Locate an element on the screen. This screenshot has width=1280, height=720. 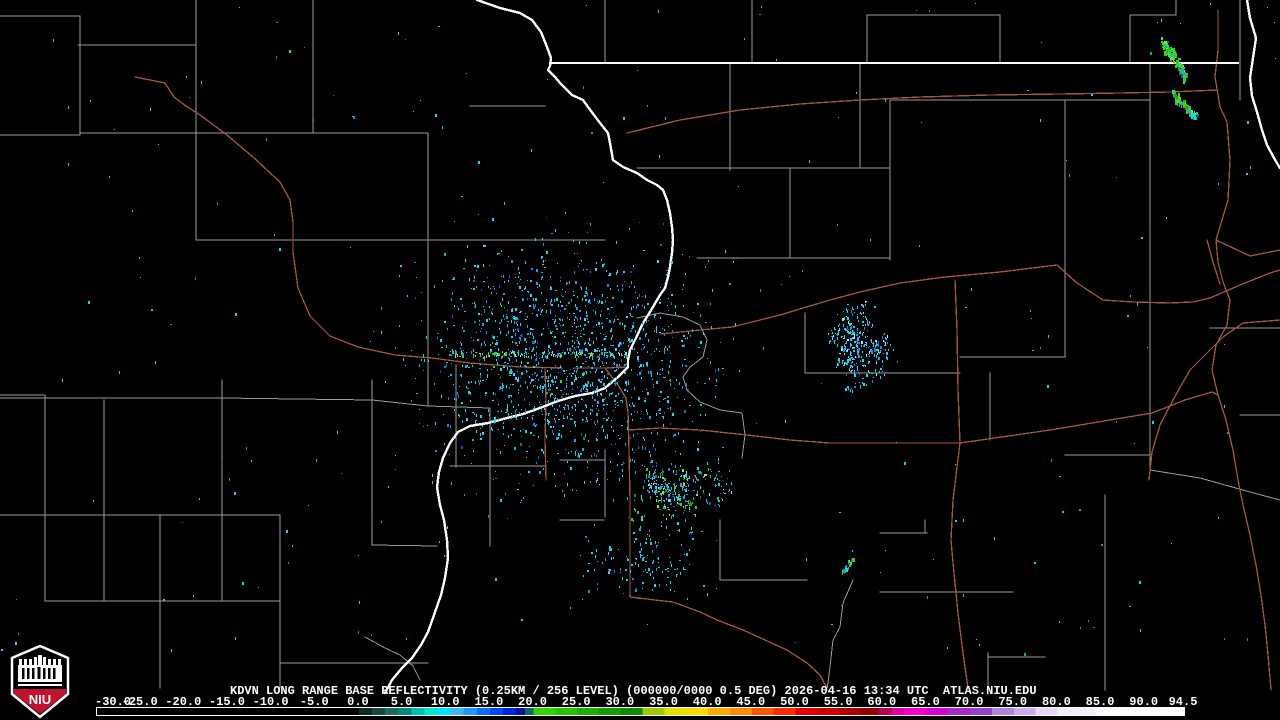
colorbar-tick-label: 25.0 is located at coordinates (576, 702).